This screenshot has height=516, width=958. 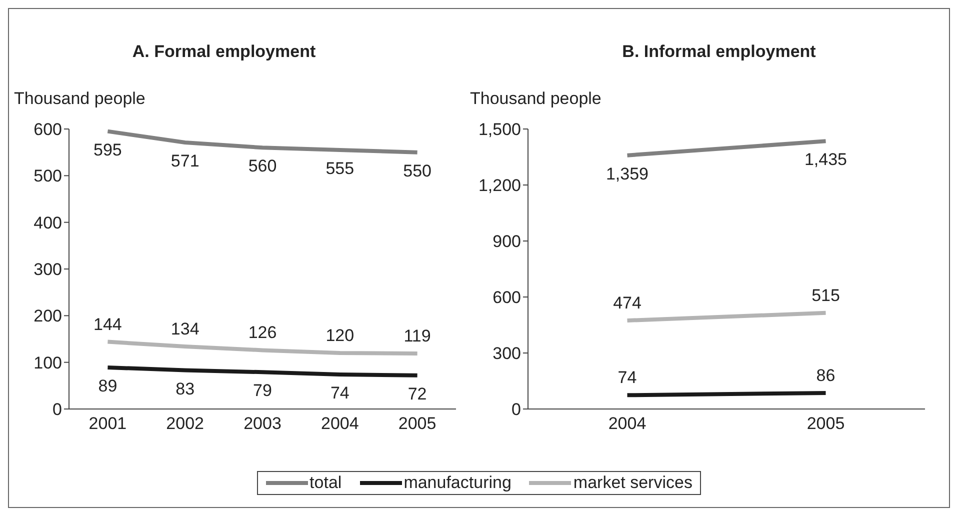 I want to click on legend-label: manufacturing, so click(x=458, y=483).